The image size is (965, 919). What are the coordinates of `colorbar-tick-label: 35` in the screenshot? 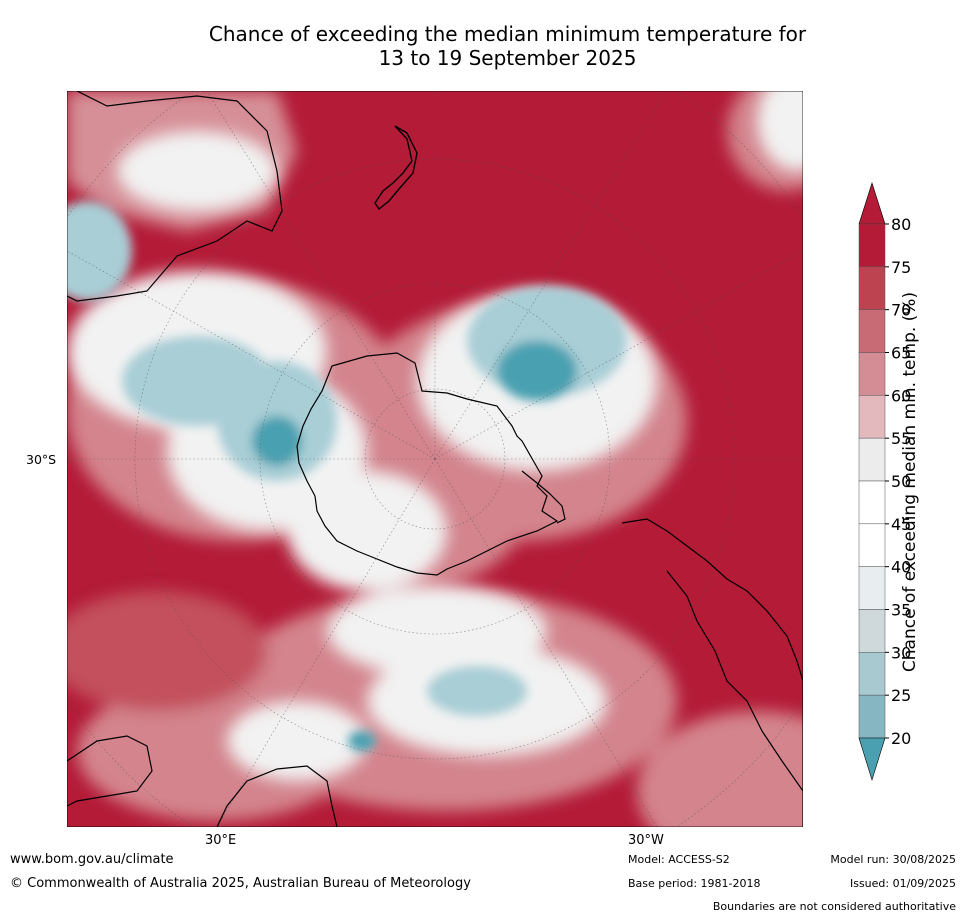 It's located at (901, 610).